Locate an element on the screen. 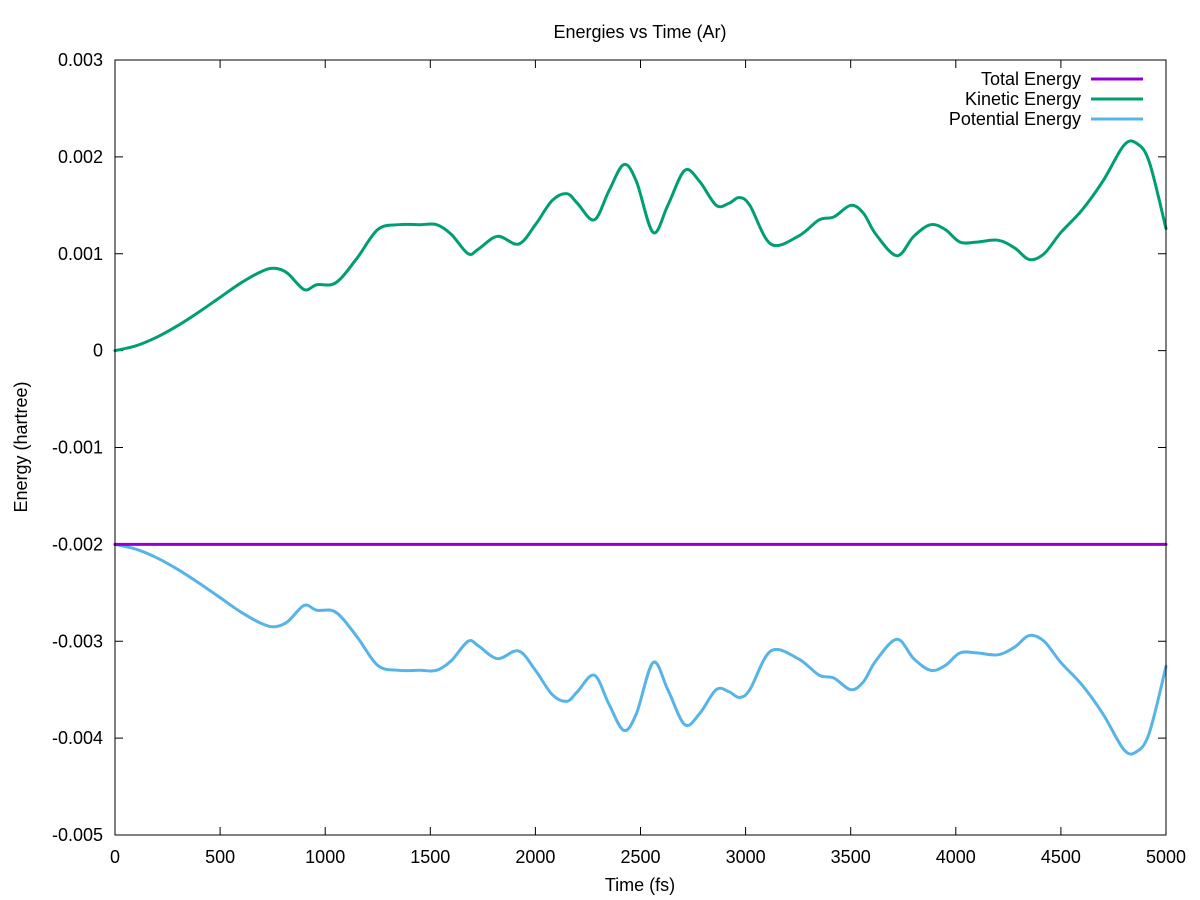 The image size is (1200, 900). x-tick-label: 4500 is located at coordinates (1061, 857).